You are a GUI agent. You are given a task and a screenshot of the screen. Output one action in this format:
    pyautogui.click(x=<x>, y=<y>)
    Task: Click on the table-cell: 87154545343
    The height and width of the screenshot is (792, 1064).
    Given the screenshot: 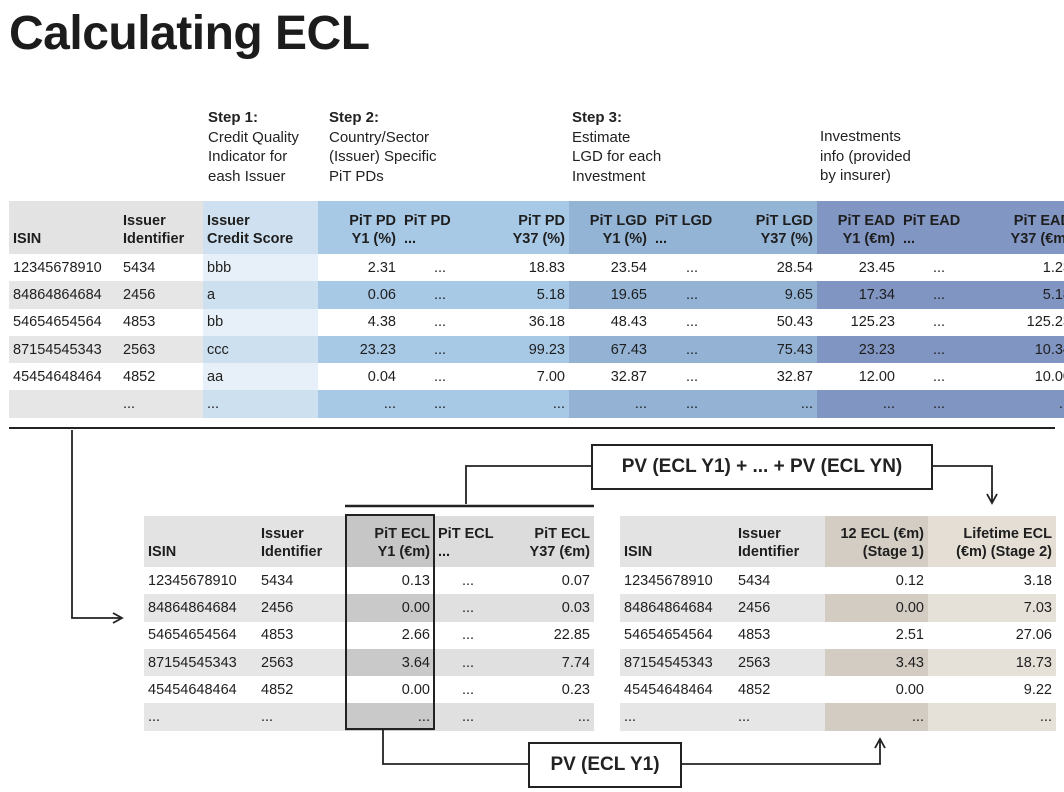 What is the action you would take?
    pyautogui.click(x=64, y=349)
    